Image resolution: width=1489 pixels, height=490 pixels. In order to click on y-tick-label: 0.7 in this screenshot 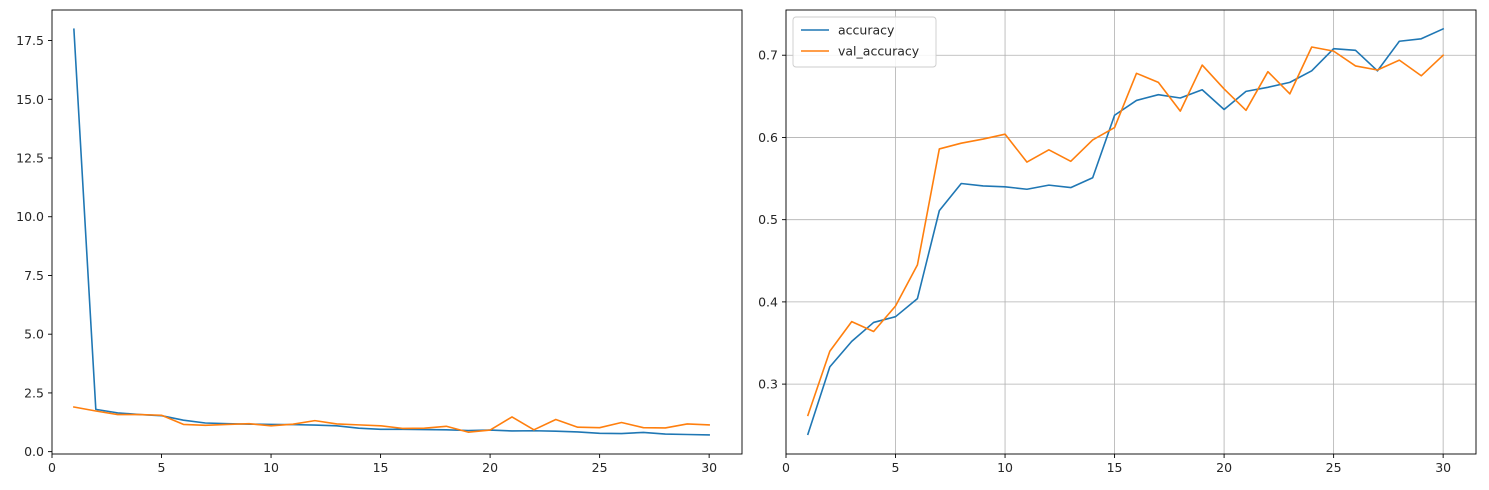, I will do `click(768, 55)`.